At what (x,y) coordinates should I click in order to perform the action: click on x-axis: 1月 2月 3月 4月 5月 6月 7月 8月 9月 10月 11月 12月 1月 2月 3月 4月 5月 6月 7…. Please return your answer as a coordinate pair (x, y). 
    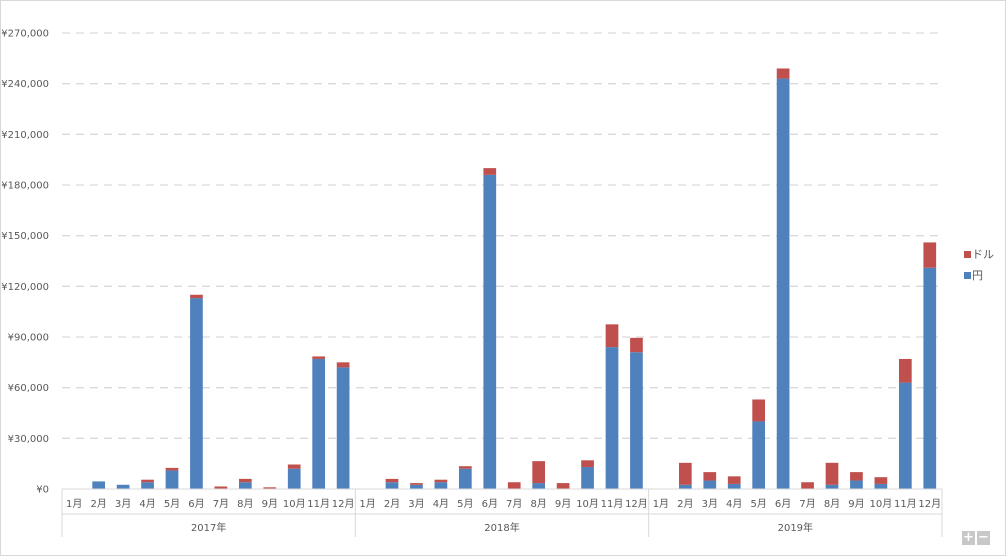
    Looking at the image, I should click on (502, 512).